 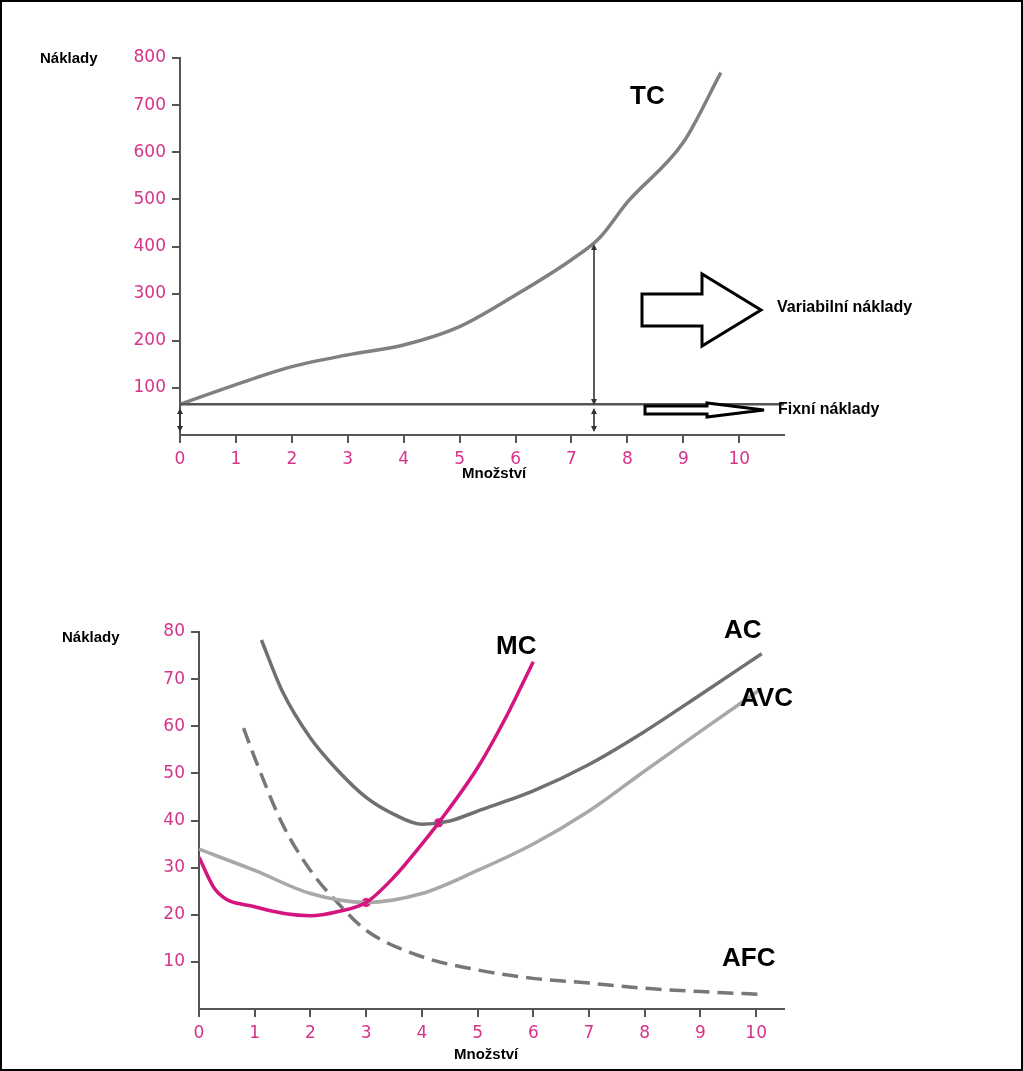 What do you see at coordinates (845, 307) in the screenshot?
I see `annotation: Variabilní náklady` at bounding box center [845, 307].